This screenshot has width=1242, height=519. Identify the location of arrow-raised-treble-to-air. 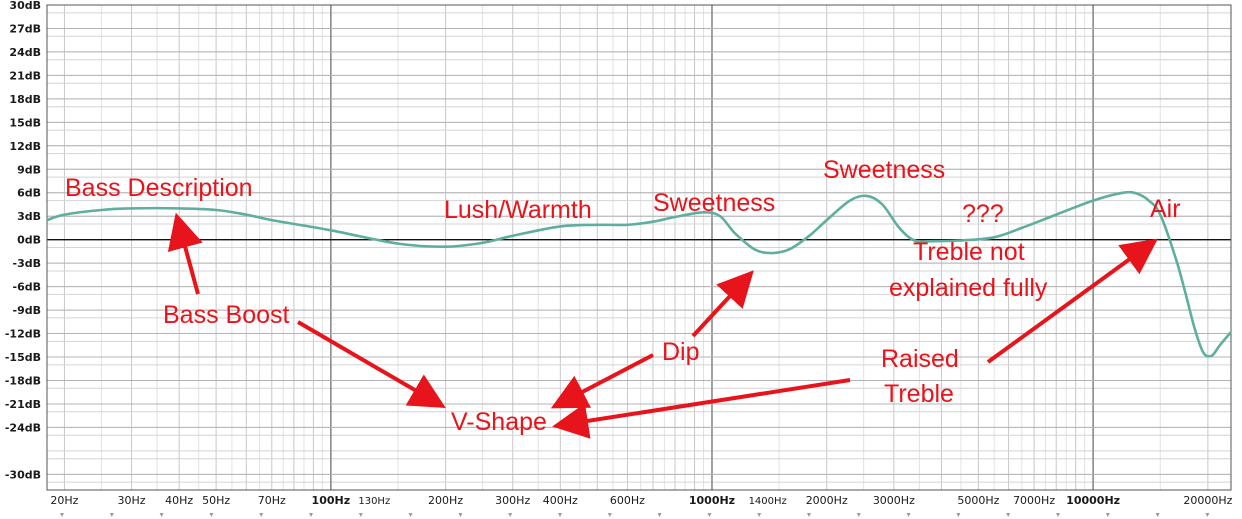
(1072, 301).